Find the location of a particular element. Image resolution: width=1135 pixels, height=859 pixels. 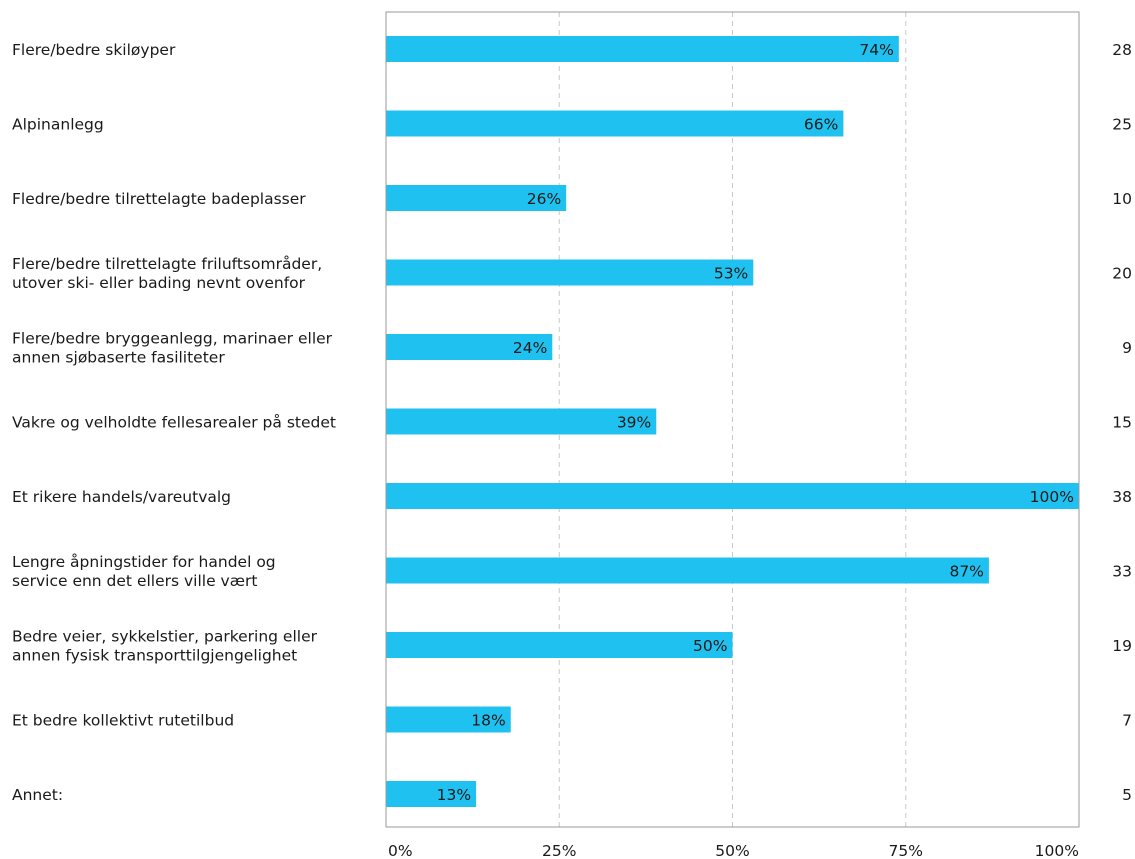

count-label-5: 15 is located at coordinates (1122, 423).